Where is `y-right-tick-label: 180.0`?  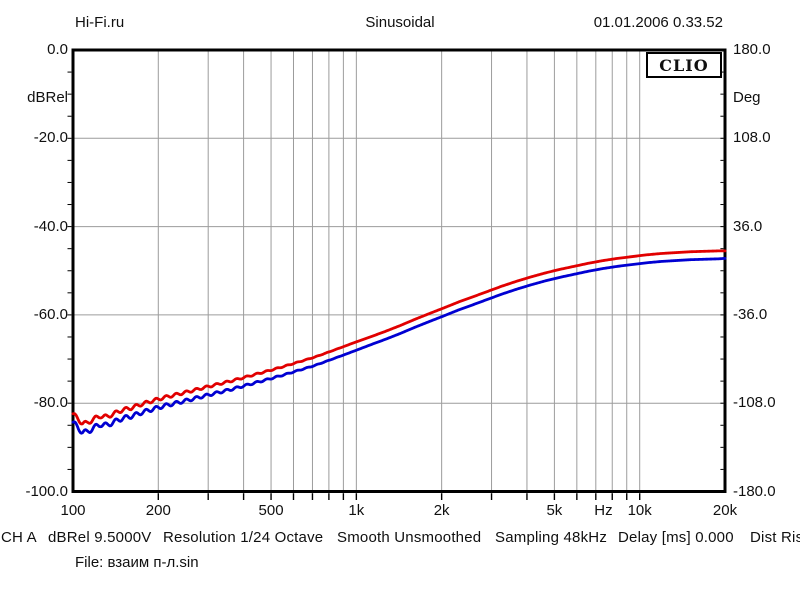 y-right-tick-label: 180.0 is located at coordinates (752, 49).